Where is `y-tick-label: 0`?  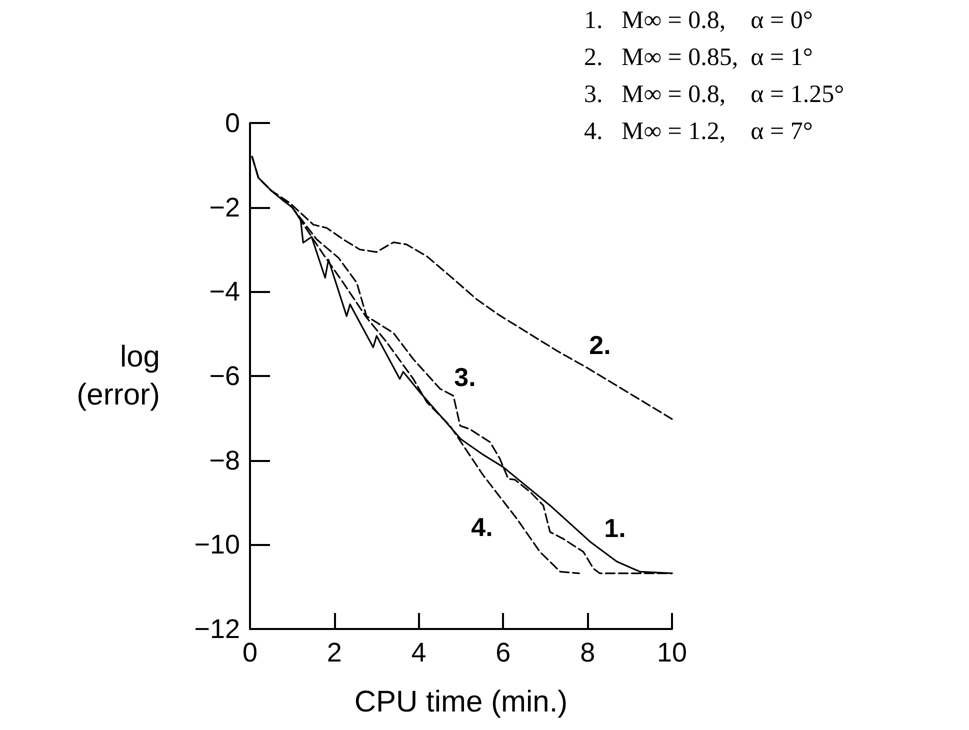
y-tick-label: 0 is located at coordinates (232, 123).